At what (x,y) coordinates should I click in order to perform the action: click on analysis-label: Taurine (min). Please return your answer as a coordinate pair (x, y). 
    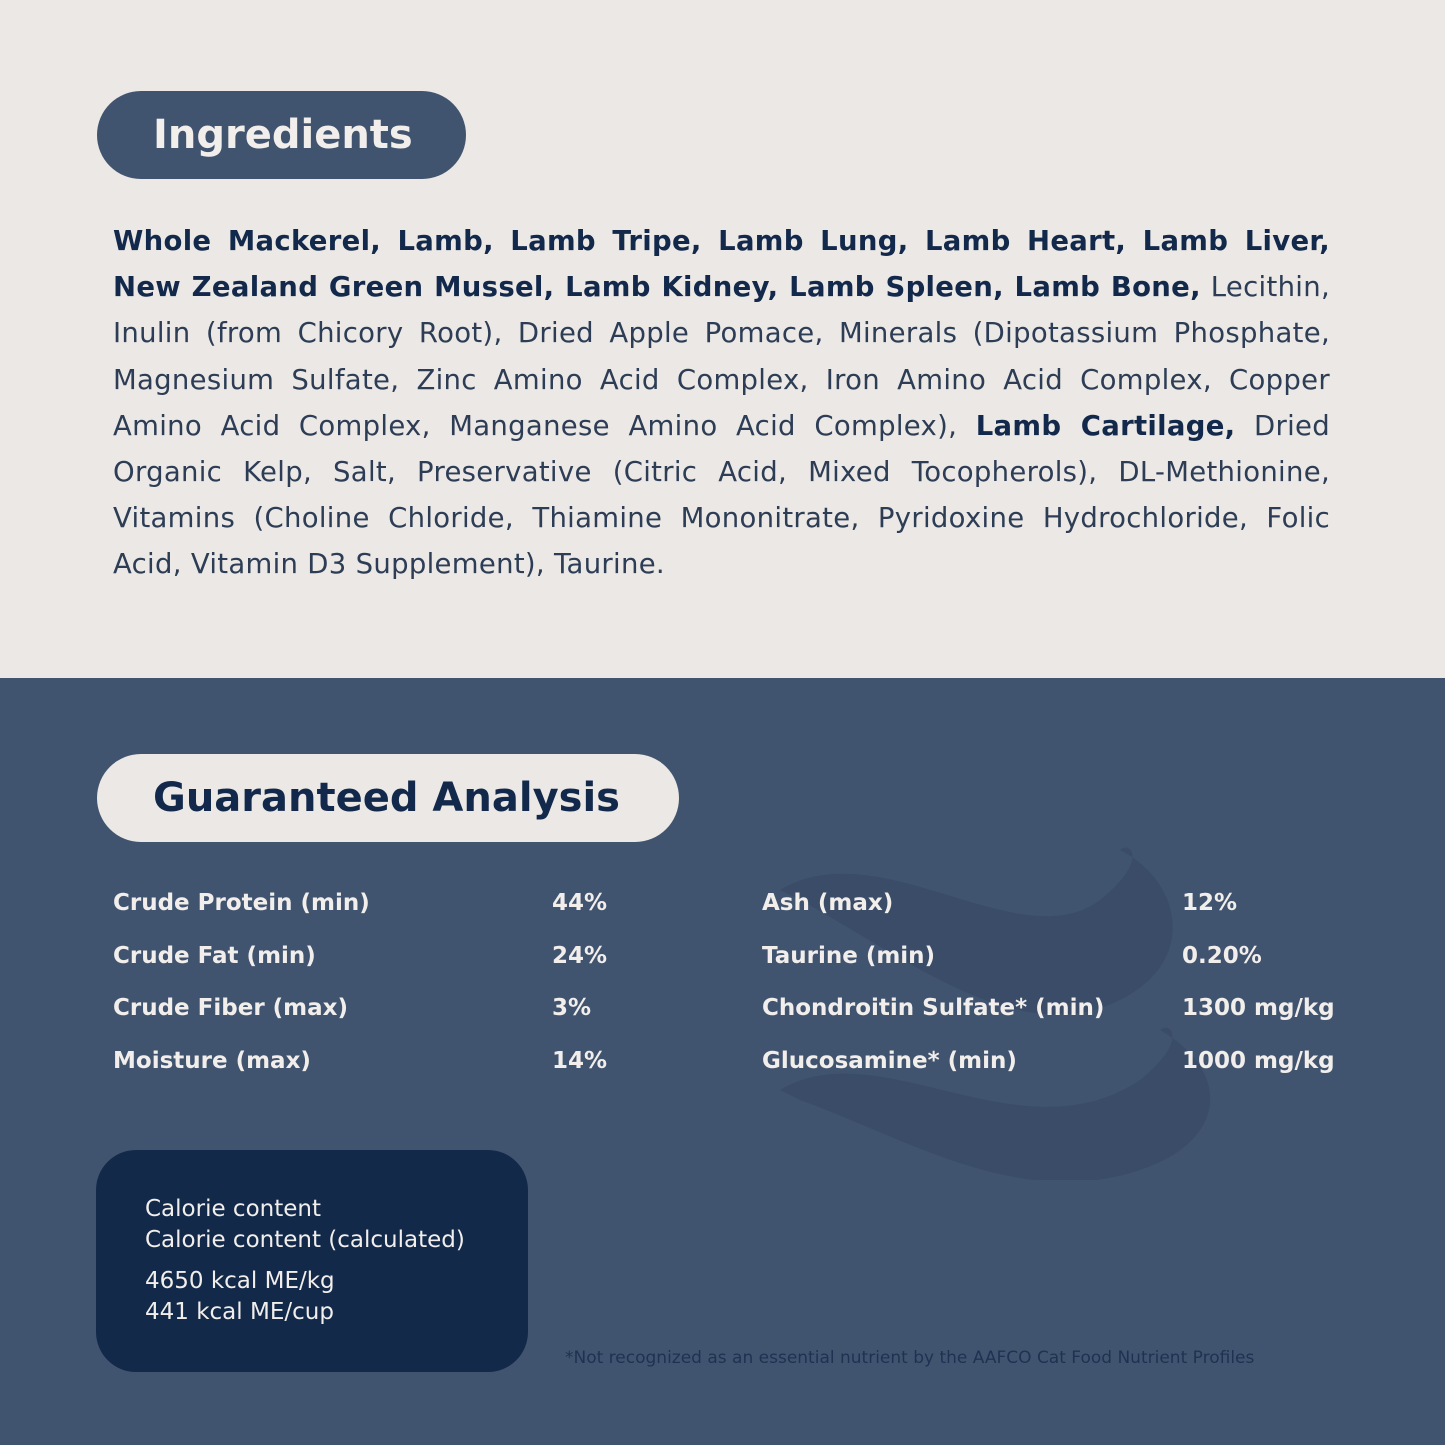
    Looking at the image, I should click on (849, 956).